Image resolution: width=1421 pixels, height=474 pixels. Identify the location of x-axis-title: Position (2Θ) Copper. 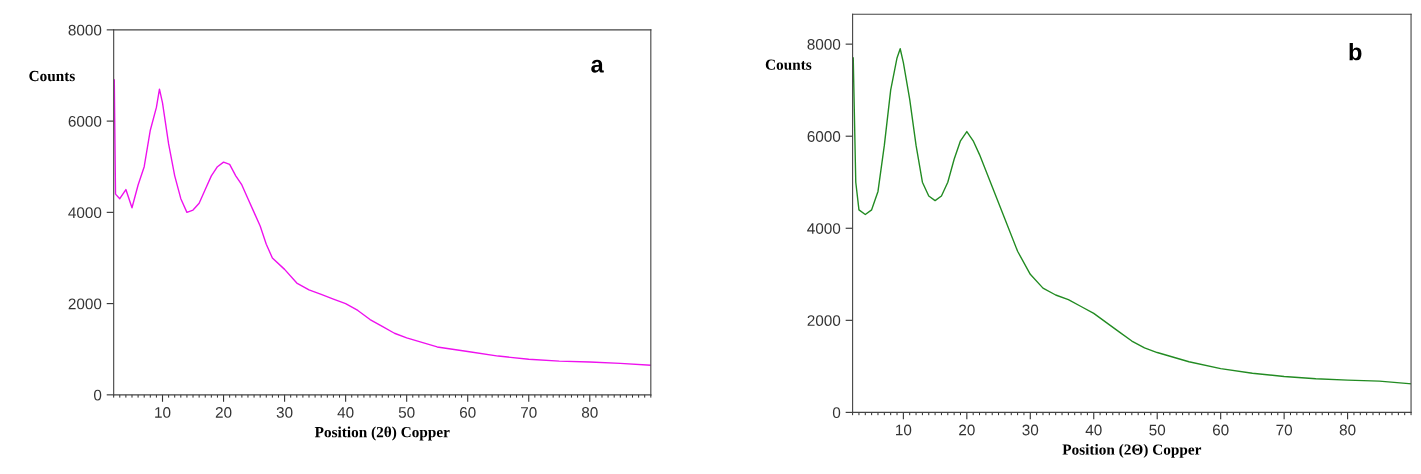
(1132, 450).